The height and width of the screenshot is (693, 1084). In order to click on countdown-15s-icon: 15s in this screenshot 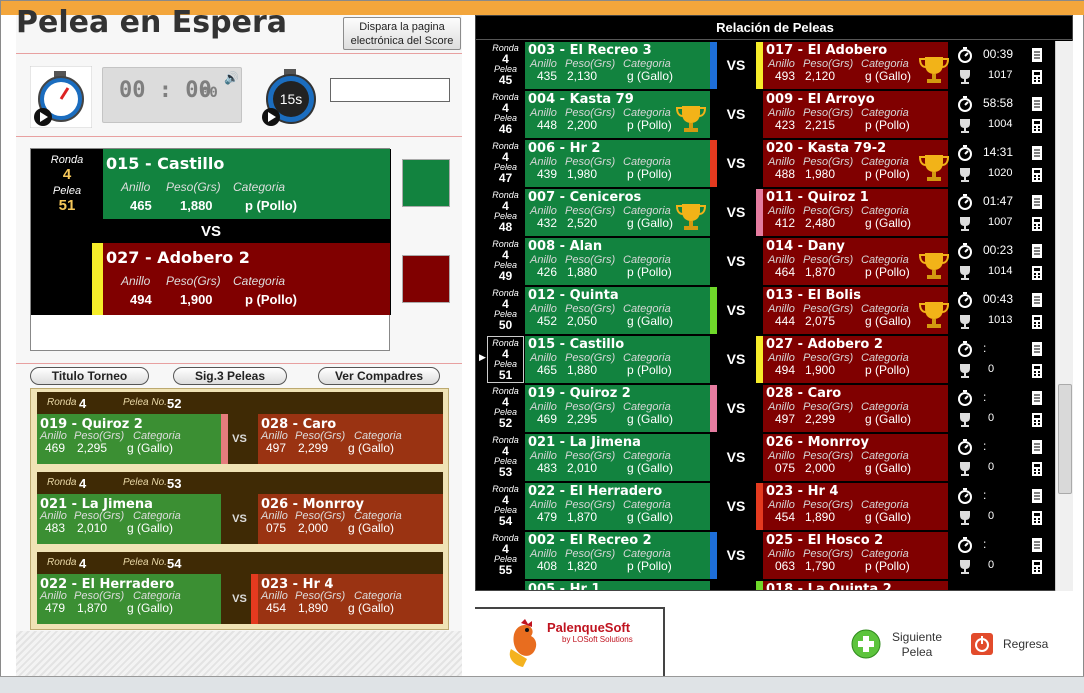, I will do `click(291, 97)`.